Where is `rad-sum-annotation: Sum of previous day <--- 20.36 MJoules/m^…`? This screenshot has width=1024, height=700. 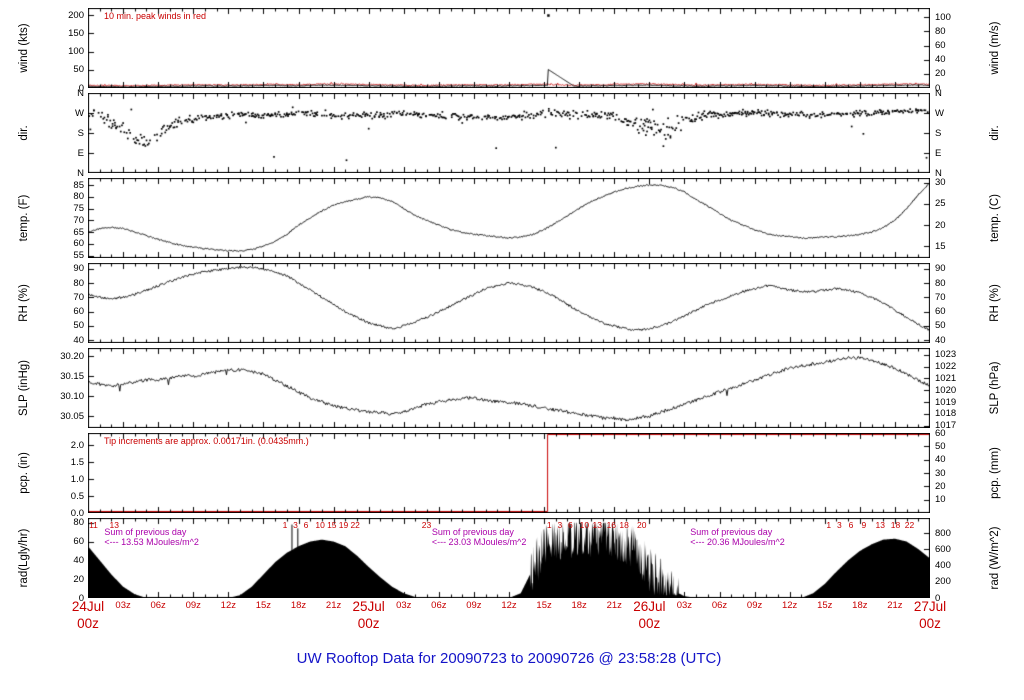
rad-sum-annotation: Sum of previous day <--- 20.36 MJoules/m^… is located at coordinates (737, 537).